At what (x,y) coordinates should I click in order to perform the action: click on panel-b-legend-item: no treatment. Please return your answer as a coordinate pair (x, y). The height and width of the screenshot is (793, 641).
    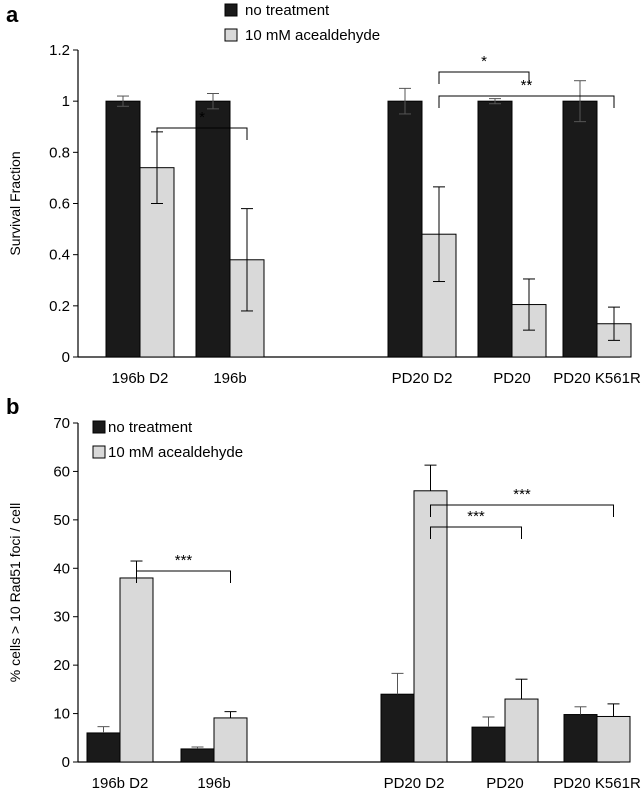
    Looking at the image, I should click on (142, 427).